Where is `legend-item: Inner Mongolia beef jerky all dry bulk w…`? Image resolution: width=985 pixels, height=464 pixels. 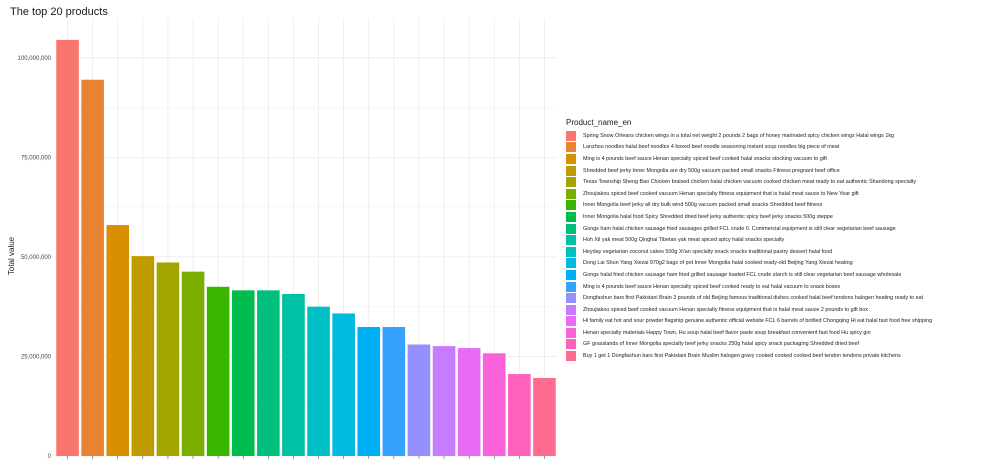
legend-item: Inner Mongolia beef jerky all dry bulk w… is located at coordinates (749, 206).